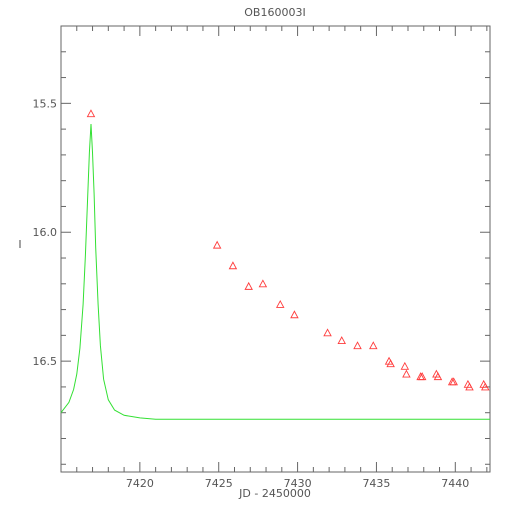 The height and width of the screenshot is (510, 510). I want to click on chart-title: OB160003I, so click(274, 12).